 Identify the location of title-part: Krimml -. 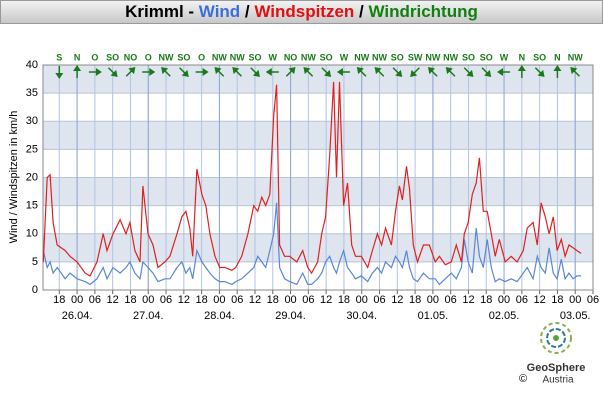
(162, 11).